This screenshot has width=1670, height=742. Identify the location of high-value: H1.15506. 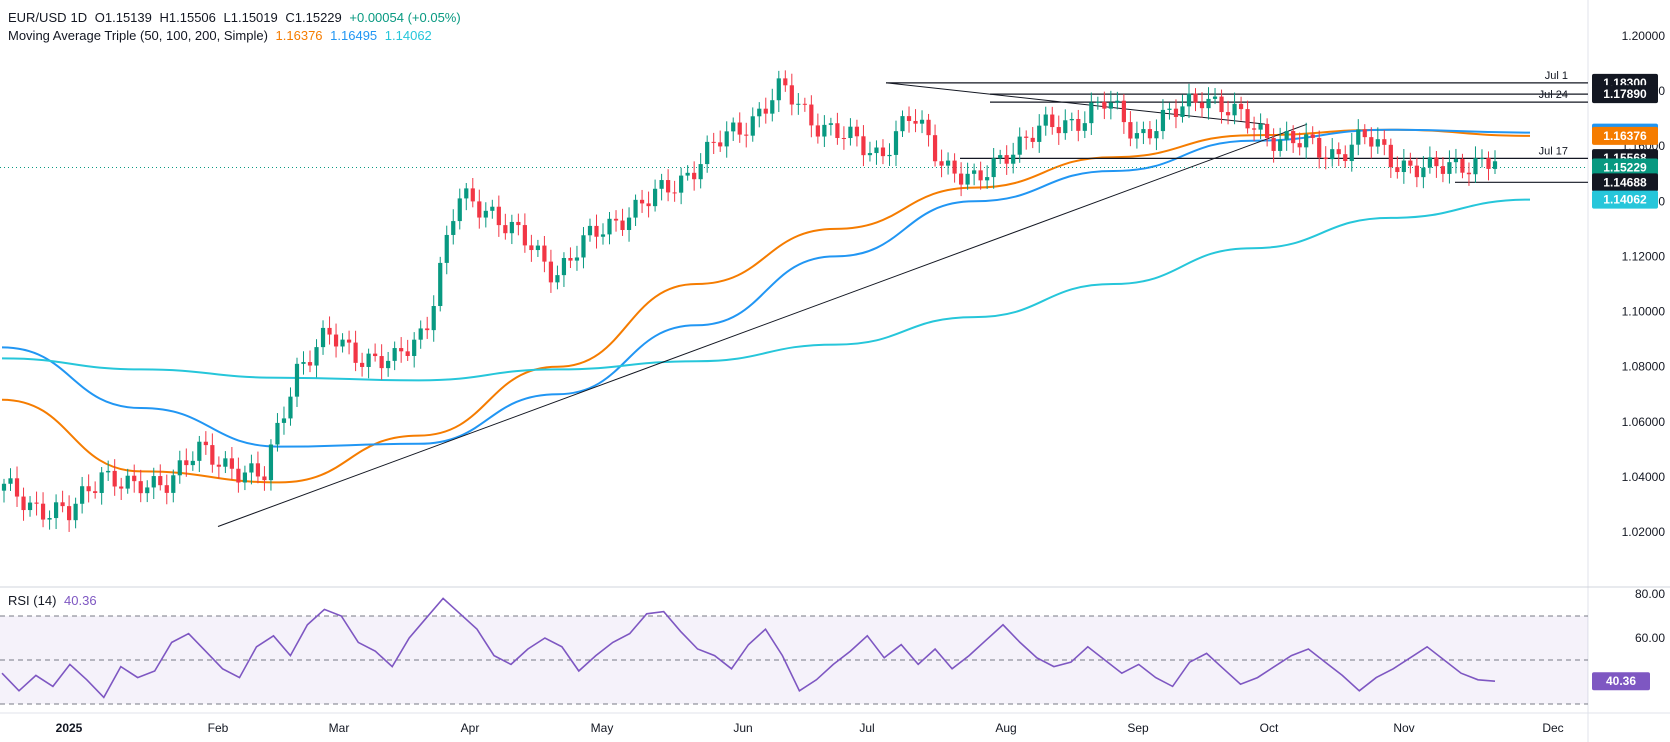
(187, 17).